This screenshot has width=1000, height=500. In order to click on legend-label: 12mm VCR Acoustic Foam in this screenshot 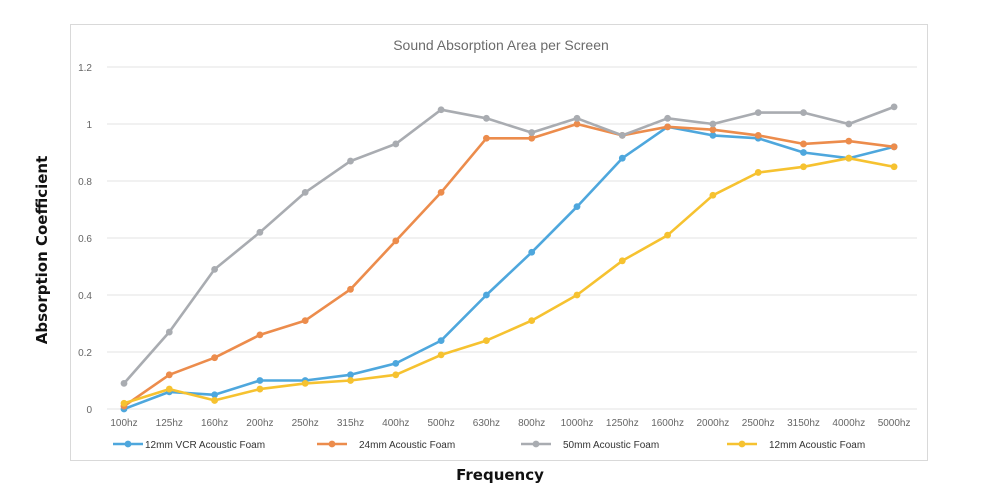, I will do `click(205, 445)`.